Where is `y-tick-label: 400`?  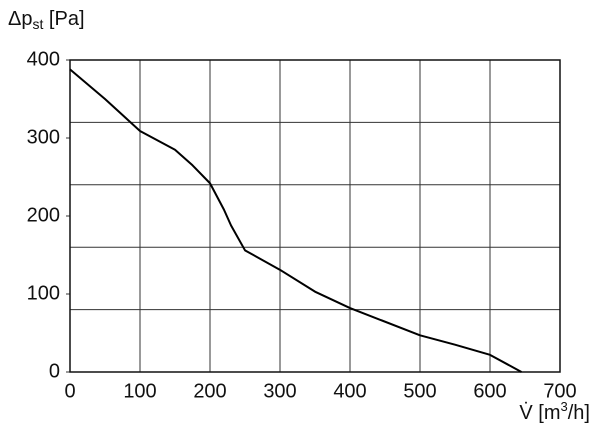
y-tick-label: 400 is located at coordinates (43, 59).